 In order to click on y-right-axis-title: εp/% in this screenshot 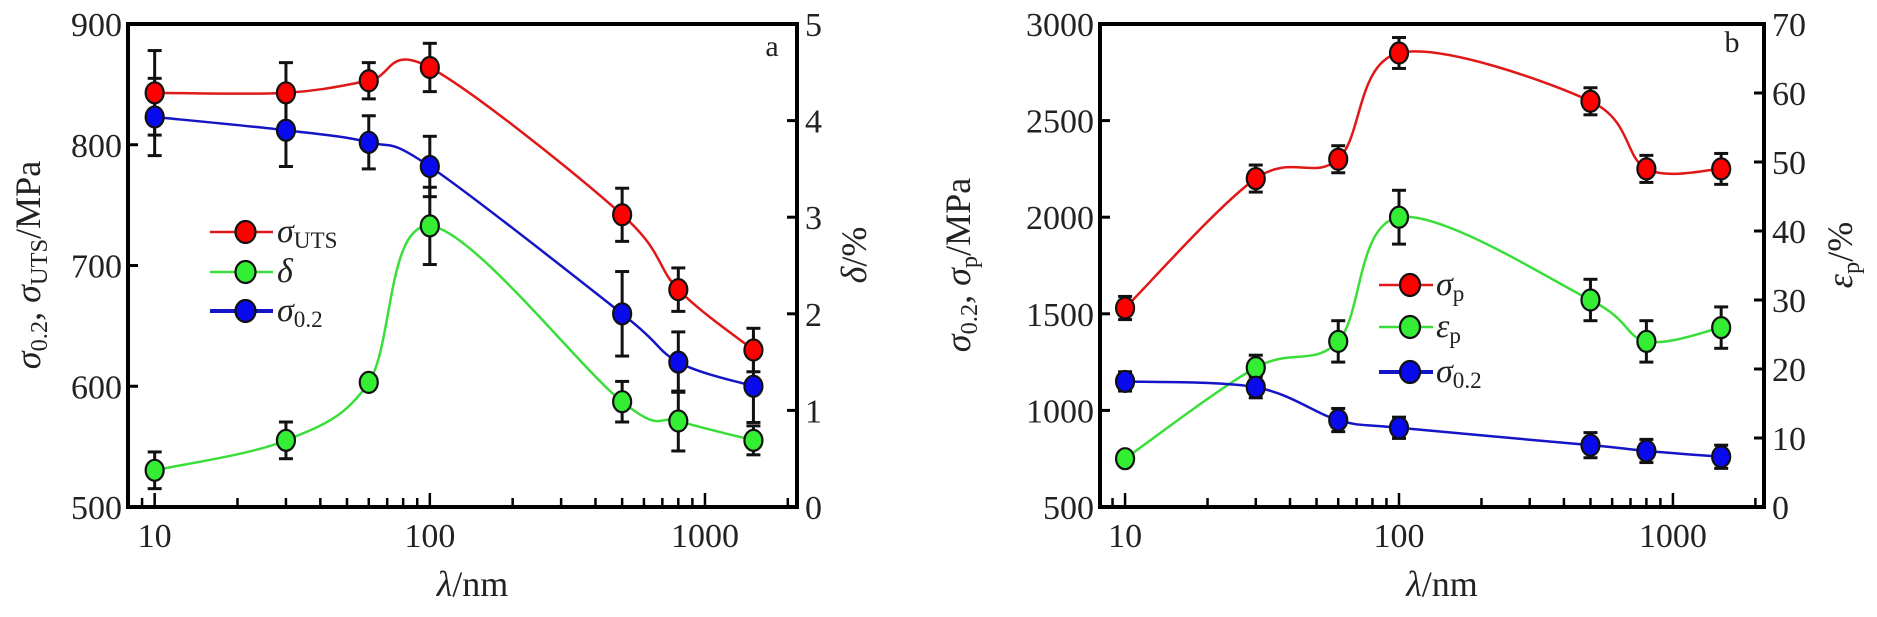, I will do `click(1842, 255)`.